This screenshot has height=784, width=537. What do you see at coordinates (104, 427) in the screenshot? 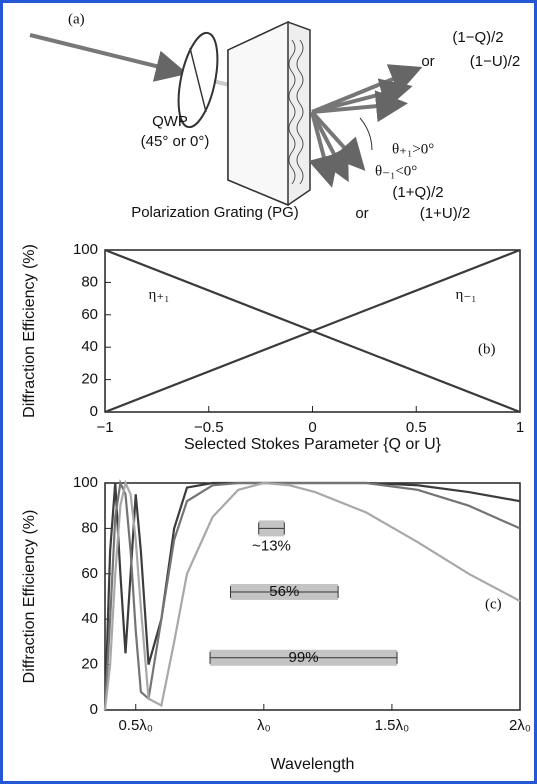
I see `x-tick-label: −1` at bounding box center [104, 427].